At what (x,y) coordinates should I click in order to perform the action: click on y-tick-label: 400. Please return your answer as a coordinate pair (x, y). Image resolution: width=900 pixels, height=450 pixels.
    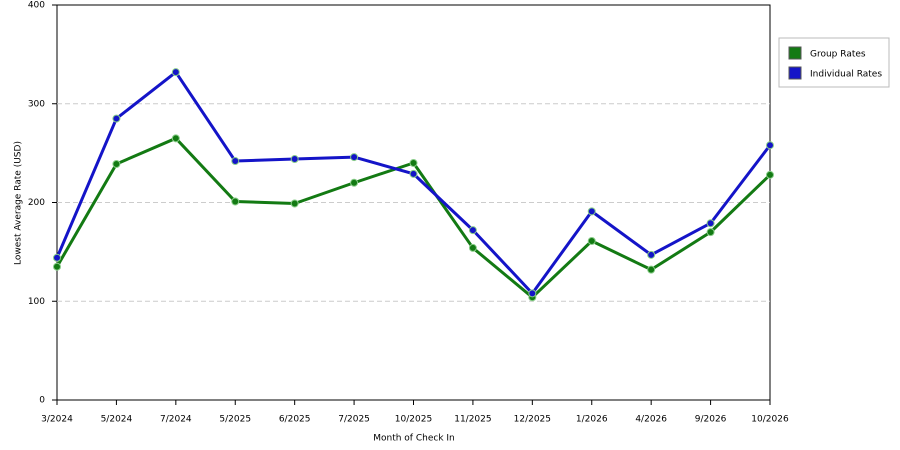
    Looking at the image, I should click on (36, 6).